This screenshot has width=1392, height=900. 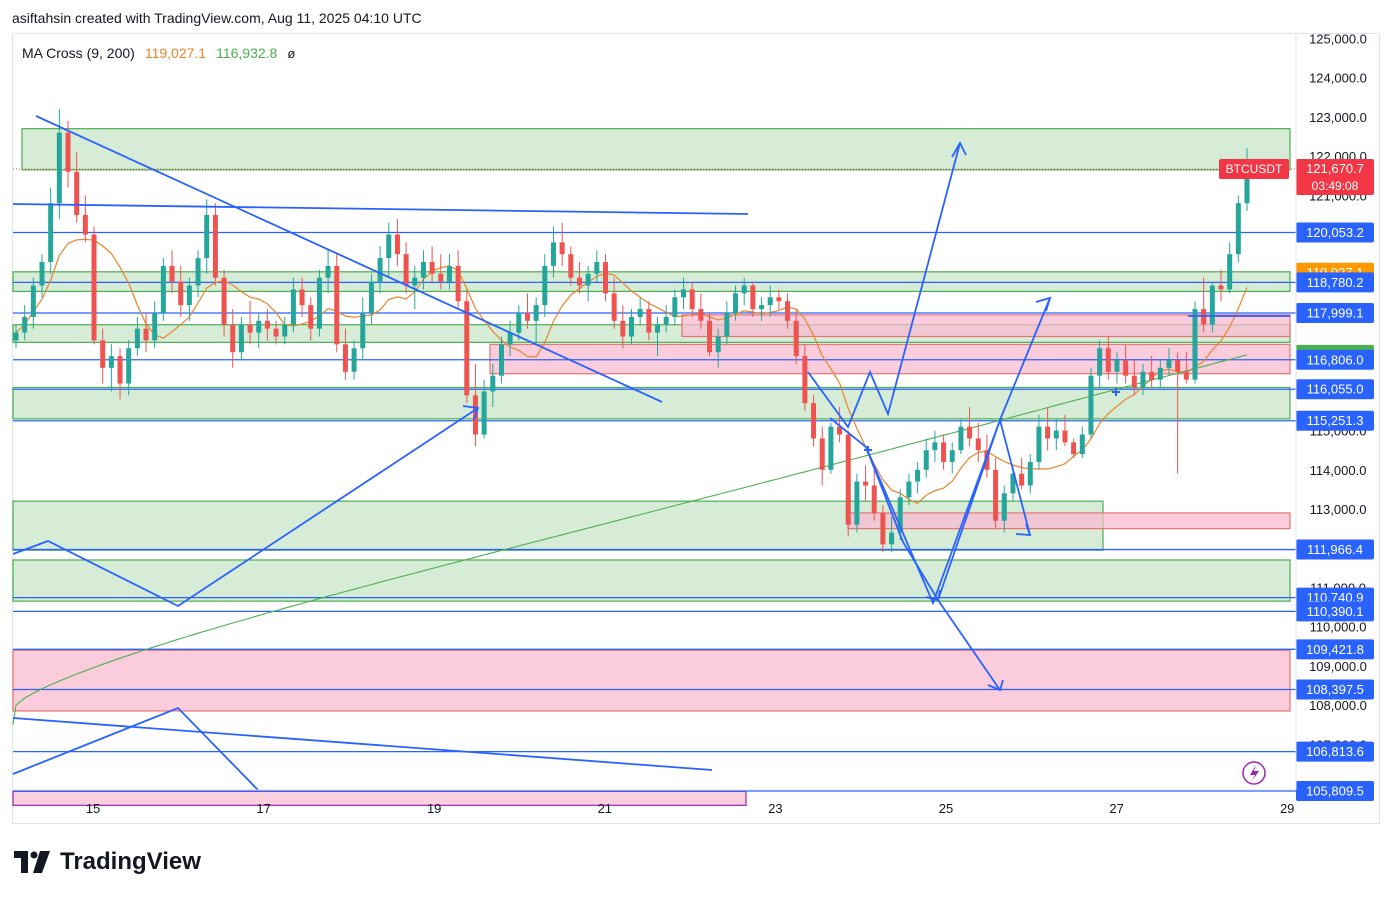 What do you see at coordinates (158, 53) in the screenshot?
I see `indicator-legend: MA Cross (9, 200) 119,027.1 116,932.8 ø` at bounding box center [158, 53].